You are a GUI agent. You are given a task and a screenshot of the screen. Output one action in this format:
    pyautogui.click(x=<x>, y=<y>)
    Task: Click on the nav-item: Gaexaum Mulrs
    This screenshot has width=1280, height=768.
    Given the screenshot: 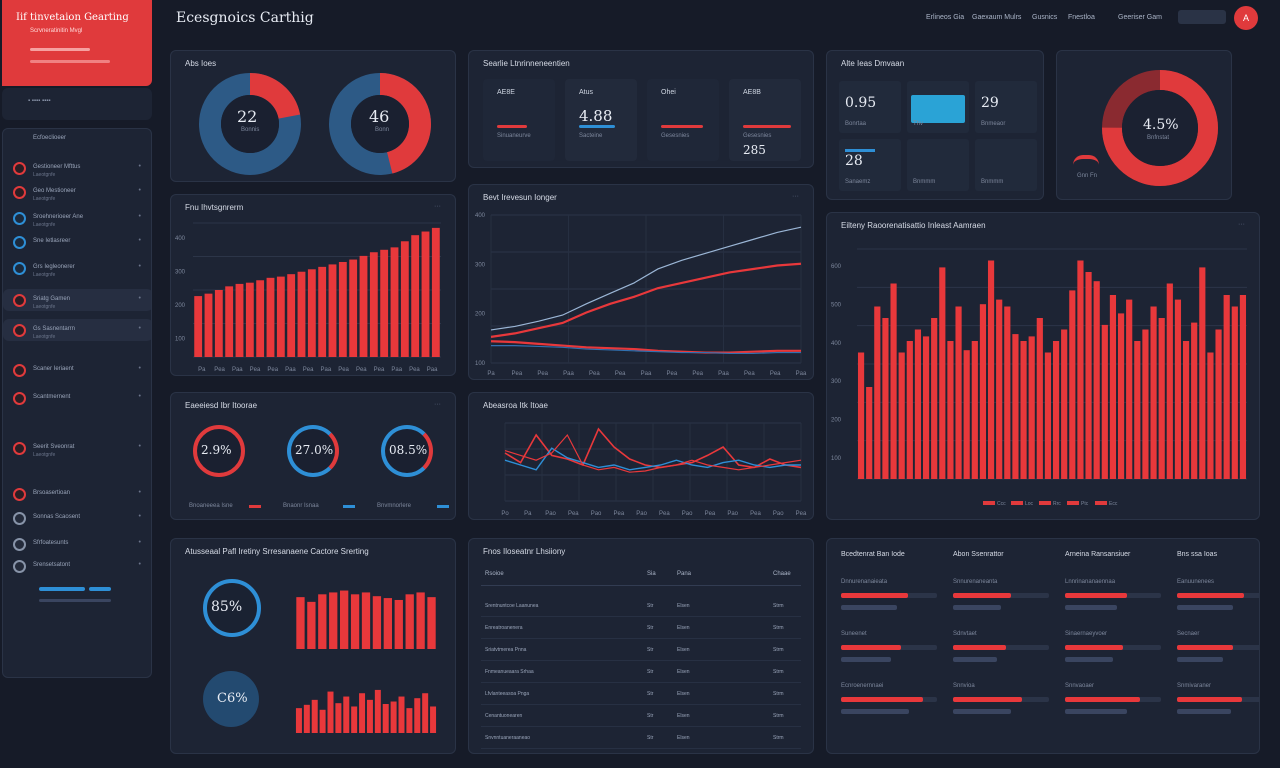 What is the action you would take?
    pyautogui.click(x=997, y=17)
    